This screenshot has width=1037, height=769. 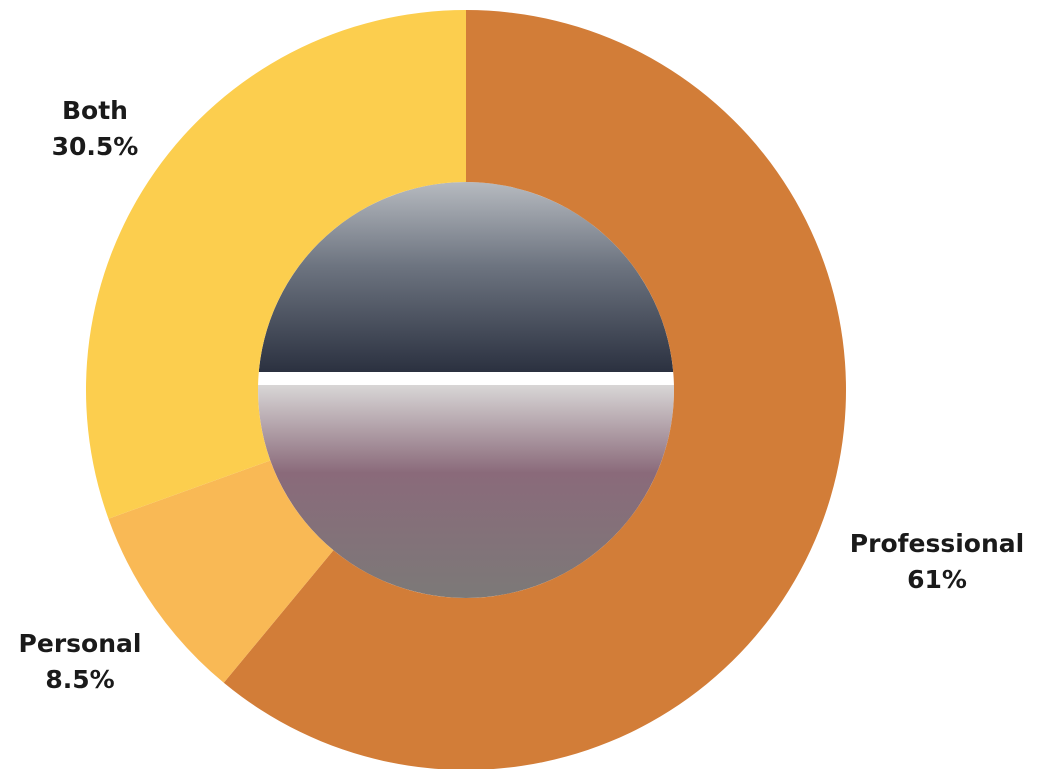 What do you see at coordinates (937, 543) in the screenshot?
I see `slice-label: Professional` at bounding box center [937, 543].